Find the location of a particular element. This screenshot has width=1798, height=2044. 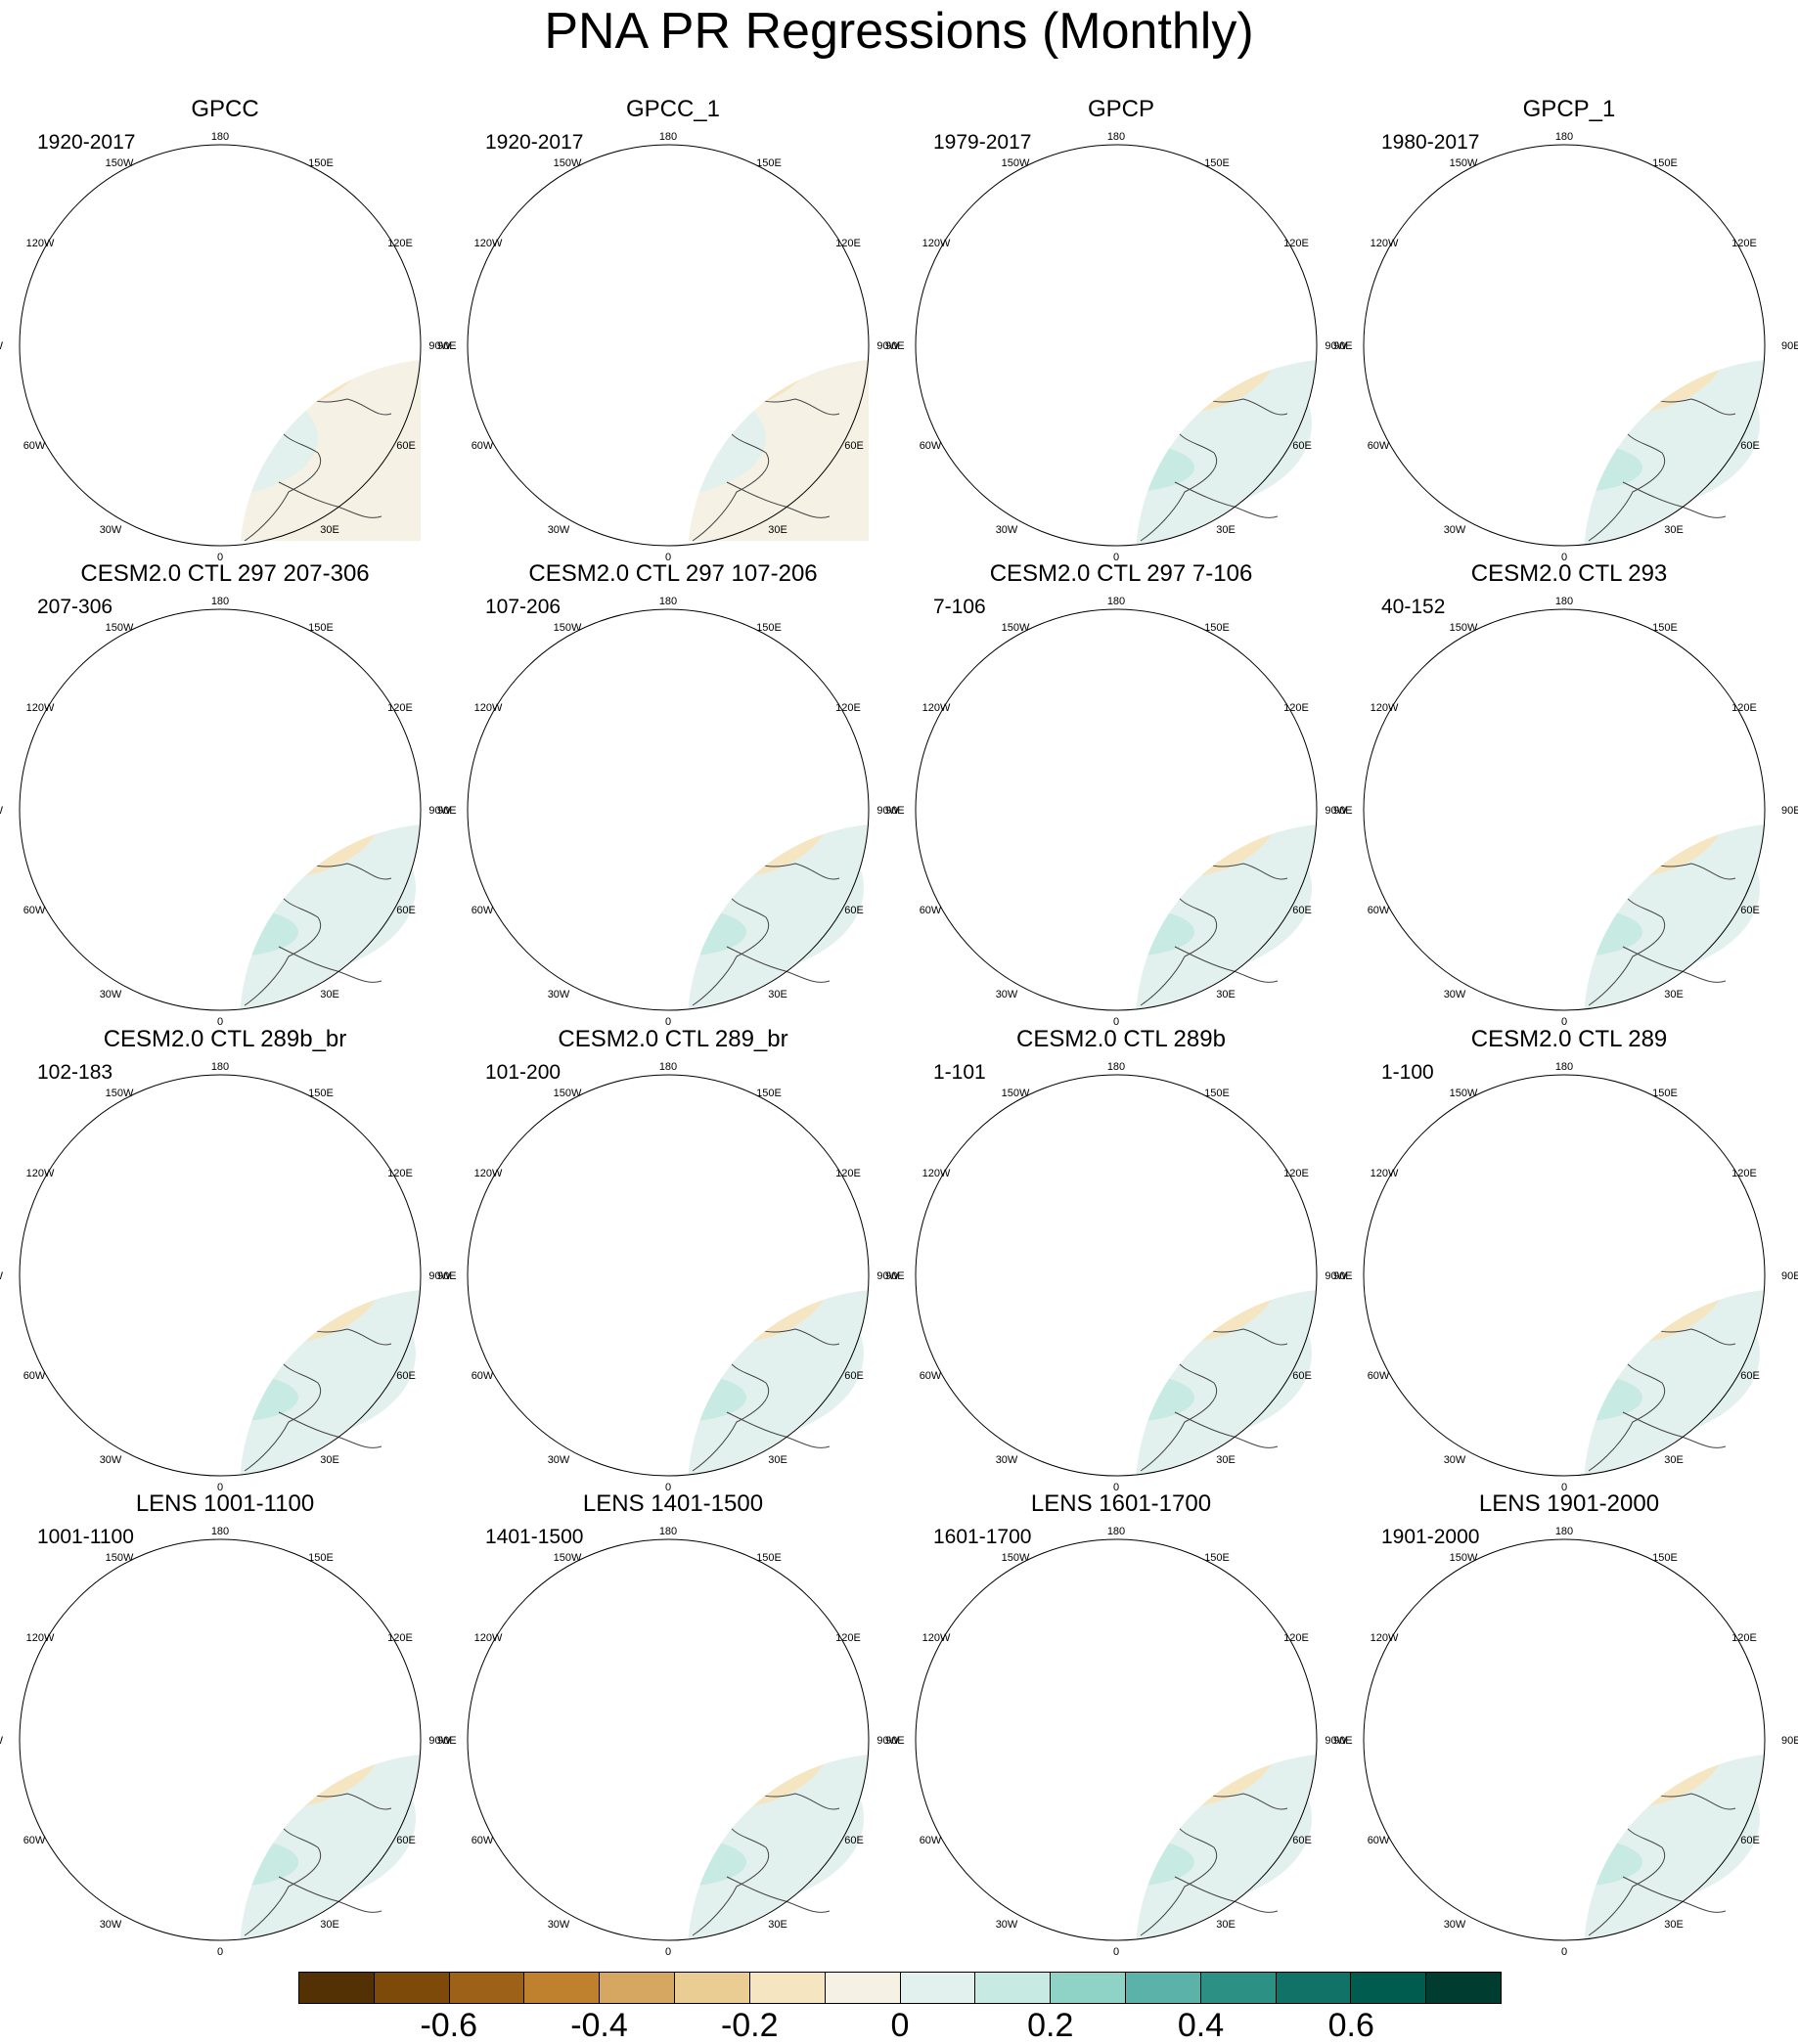

colorbar-tick-label: 0.6 is located at coordinates (1350, 2025).